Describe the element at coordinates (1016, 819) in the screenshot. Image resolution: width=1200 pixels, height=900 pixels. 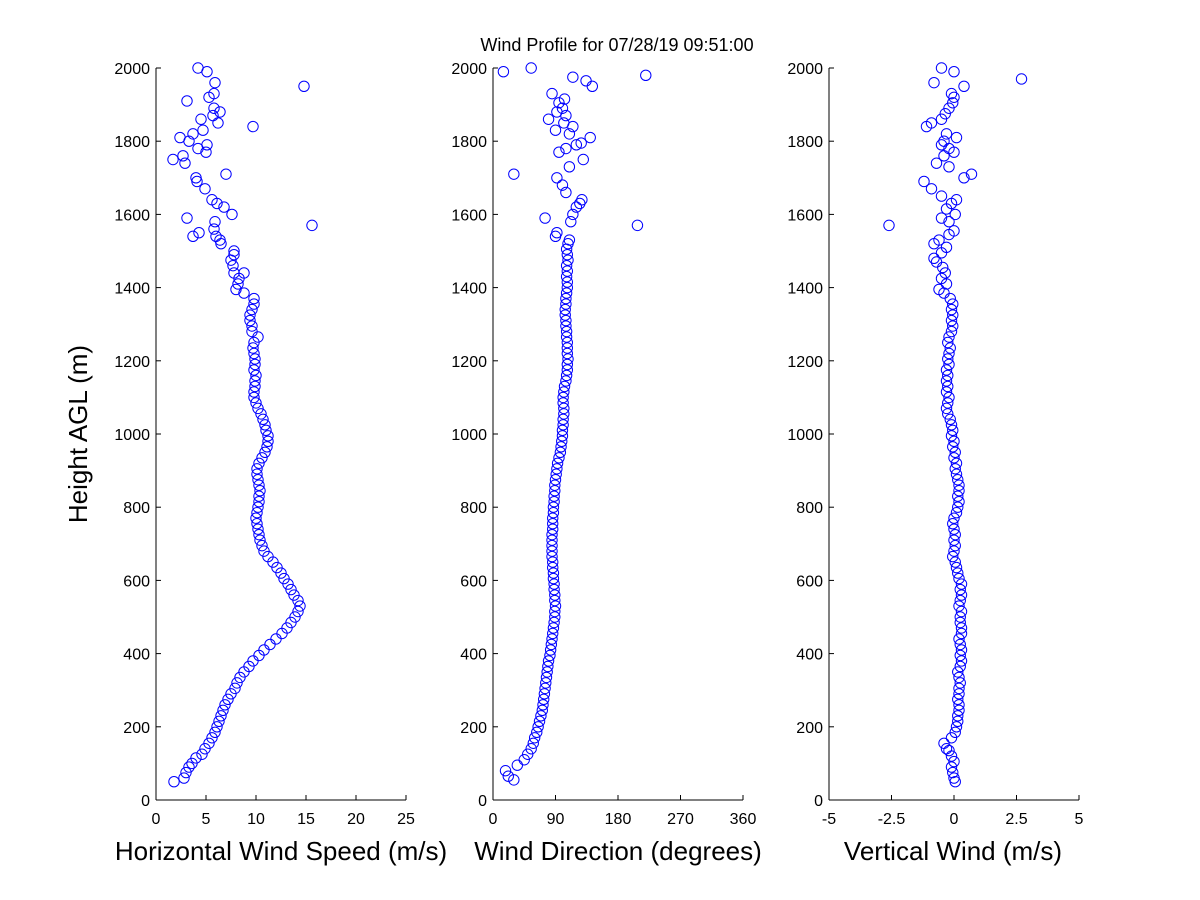
I see `vertical-wind-x-tick-label: 2.5` at that location.